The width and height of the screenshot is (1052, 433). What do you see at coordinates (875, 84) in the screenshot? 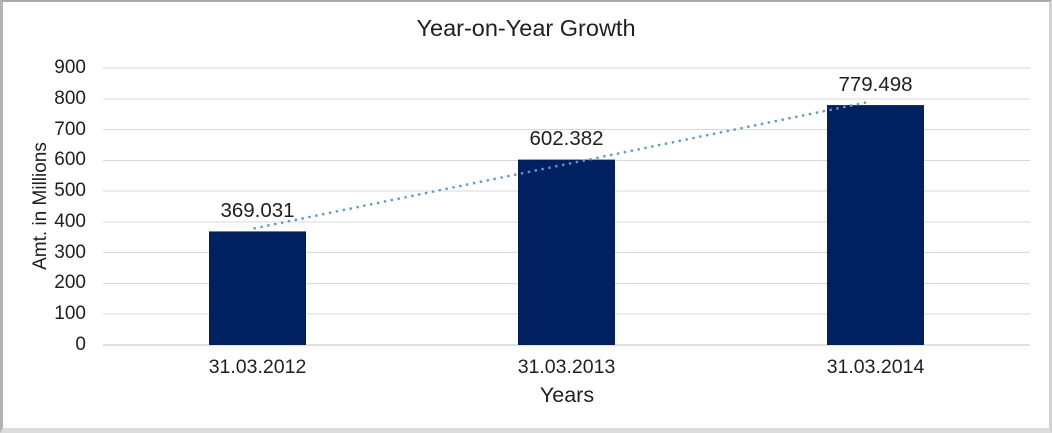
I see `data-label-31.03.2014: 779.498` at bounding box center [875, 84].